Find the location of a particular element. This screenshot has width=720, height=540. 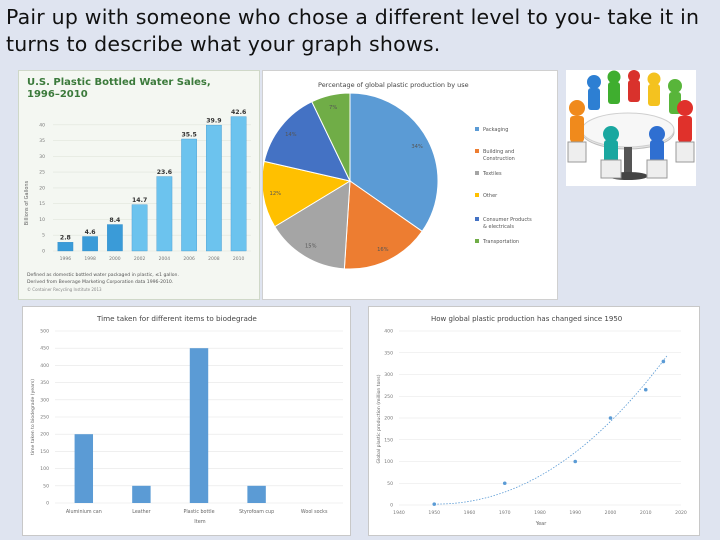

chart3-xtick: Styrofoam cup is located at coordinates (256, 512).